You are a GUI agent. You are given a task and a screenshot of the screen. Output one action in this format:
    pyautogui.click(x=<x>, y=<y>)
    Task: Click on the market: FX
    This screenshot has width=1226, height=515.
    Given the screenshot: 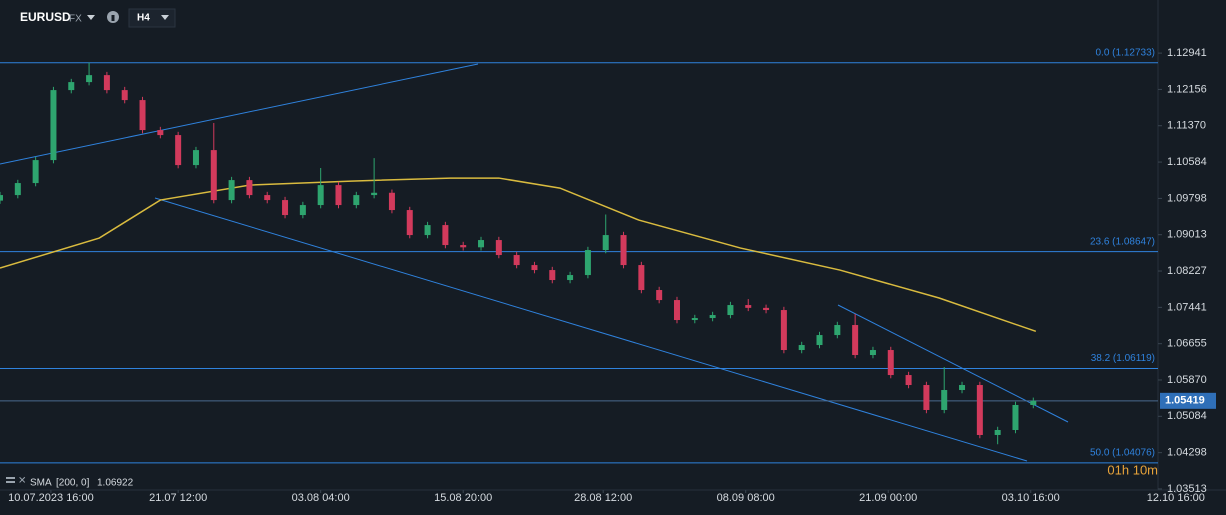 What is the action you would take?
    pyautogui.click(x=75, y=19)
    